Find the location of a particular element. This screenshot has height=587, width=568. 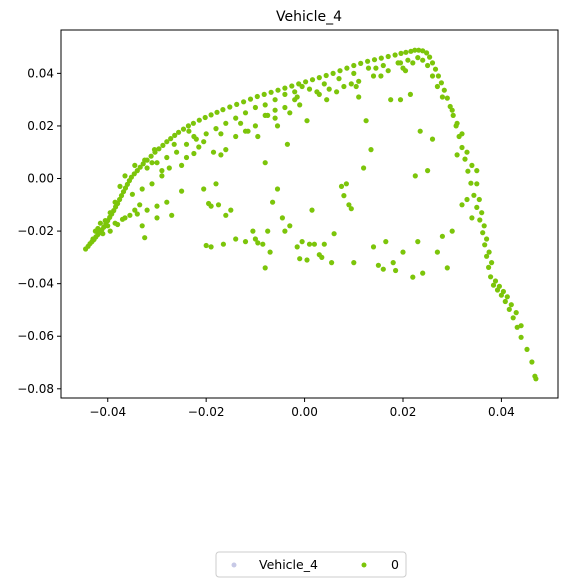

y-tick-label: −0.08 is located at coordinates (35, 389).